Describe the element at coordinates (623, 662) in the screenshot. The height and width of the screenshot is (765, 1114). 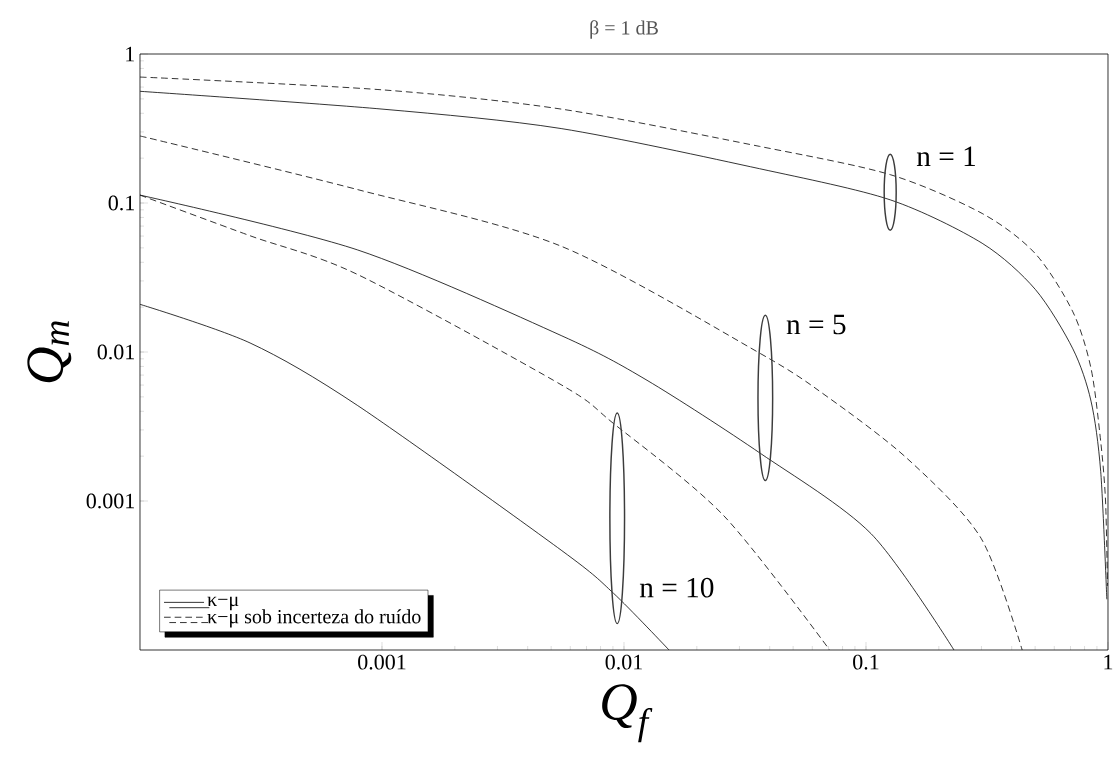
I see `x-tick-label: 0.01` at that location.